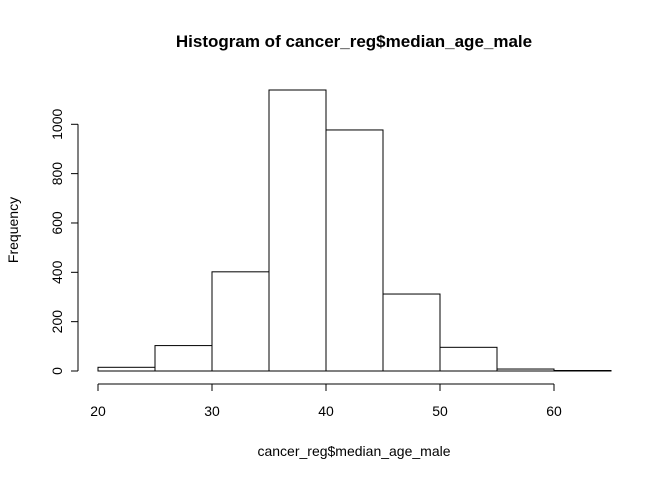 The image size is (672, 480). What do you see at coordinates (64, 242) in the screenshot?
I see `y-axis: 0 200 400 600 800 1000` at bounding box center [64, 242].